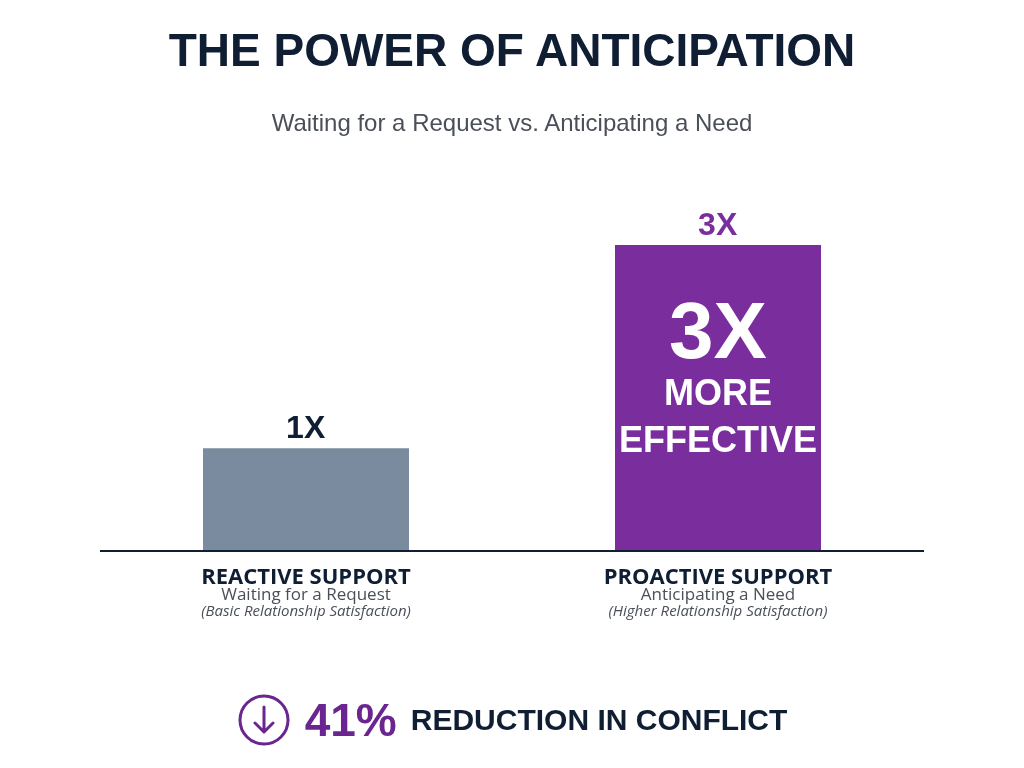  Describe the element at coordinates (306, 590) in the screenshot. I see `x-tick-label: REACTIVE SUPPORT Waiting for a Request (Basic Relationship Satisfaction)` at that location.